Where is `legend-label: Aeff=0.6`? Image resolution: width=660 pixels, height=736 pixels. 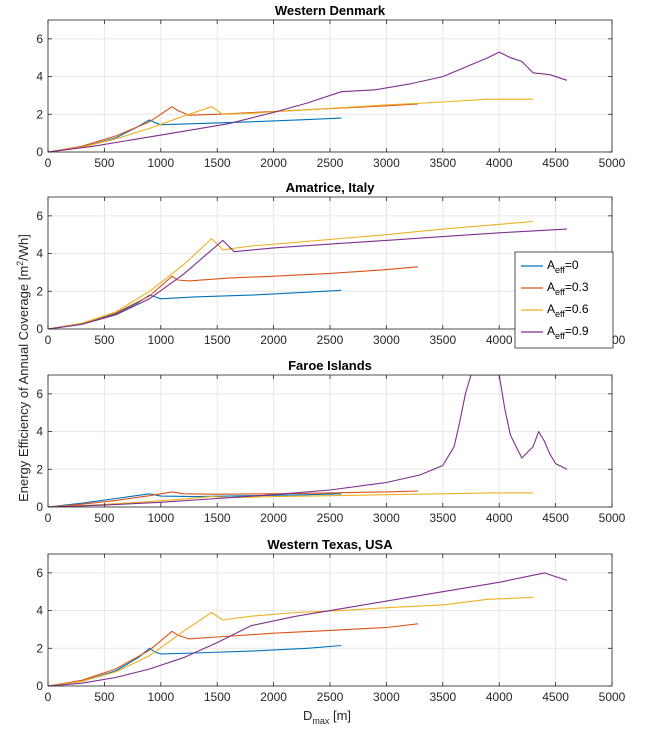
legend-label: Aeff=0.6 is located at coordinates (568, 310).